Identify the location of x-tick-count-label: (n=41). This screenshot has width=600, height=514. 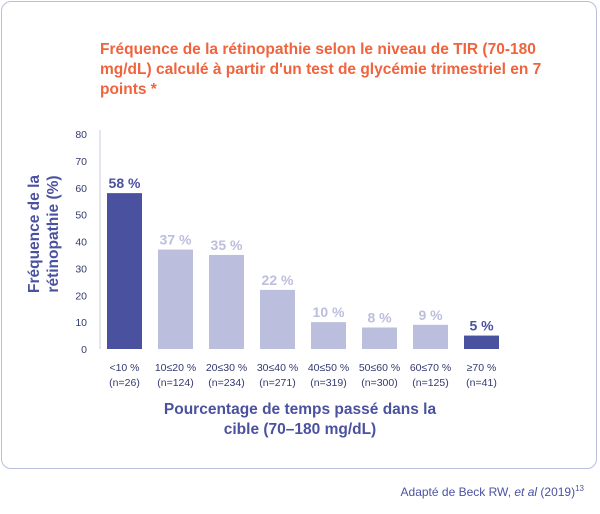
(481, 383).